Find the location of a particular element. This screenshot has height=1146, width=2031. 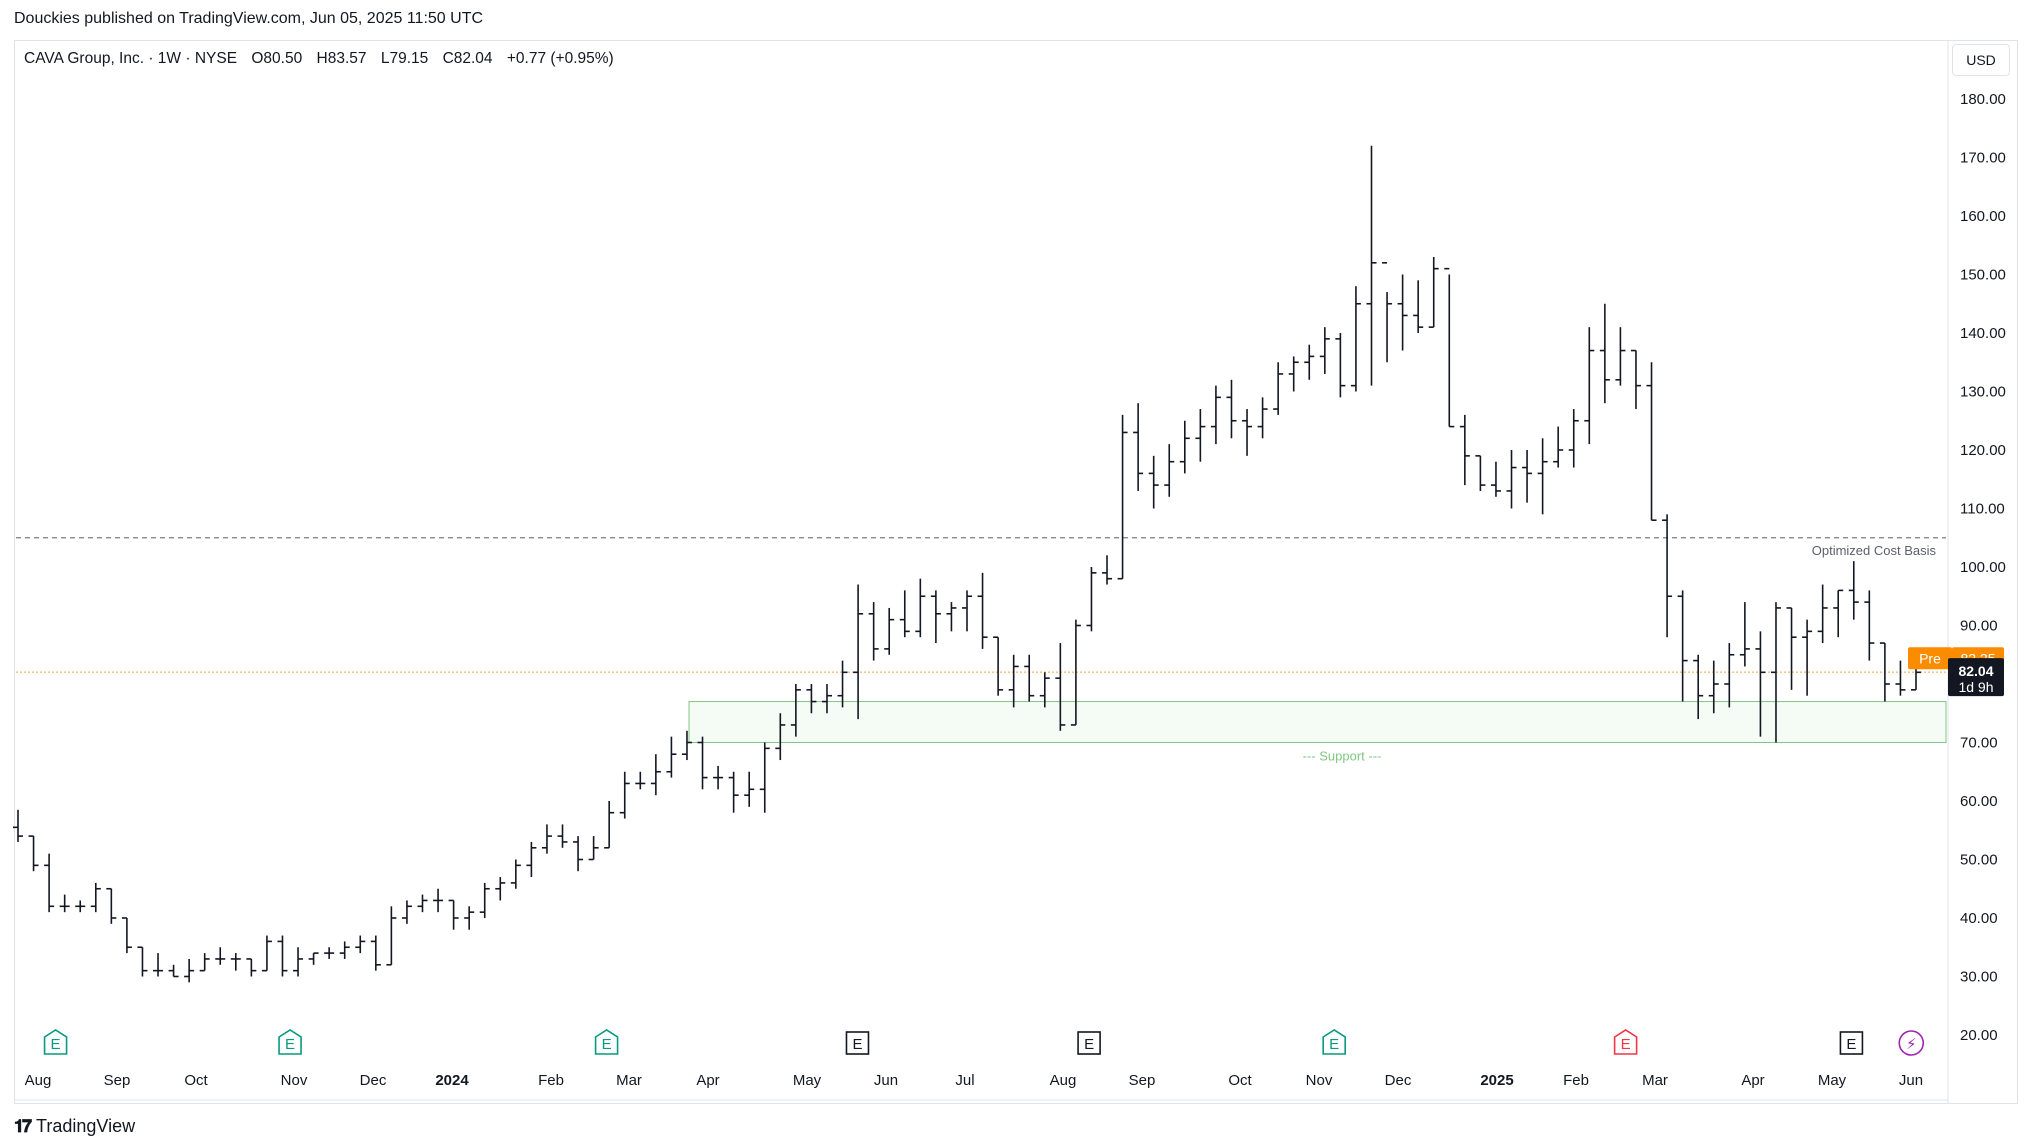

x-tick-label: Sep is located at coordinates (1142, 1080).